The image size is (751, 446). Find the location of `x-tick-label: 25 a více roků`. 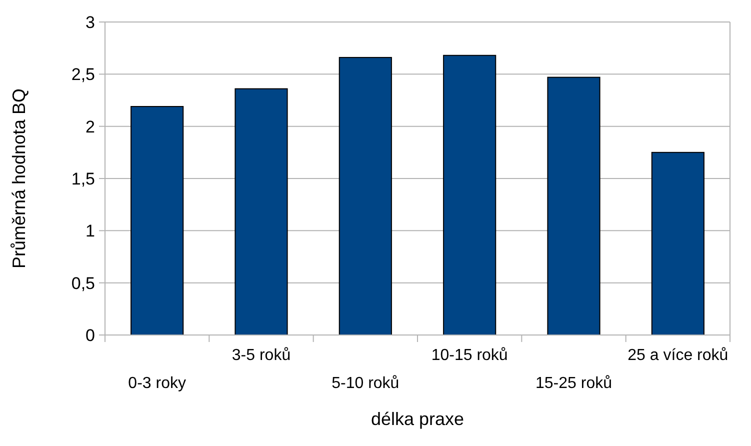

x-tick-label: 25 a více roků is located at coordinates (678, 355).